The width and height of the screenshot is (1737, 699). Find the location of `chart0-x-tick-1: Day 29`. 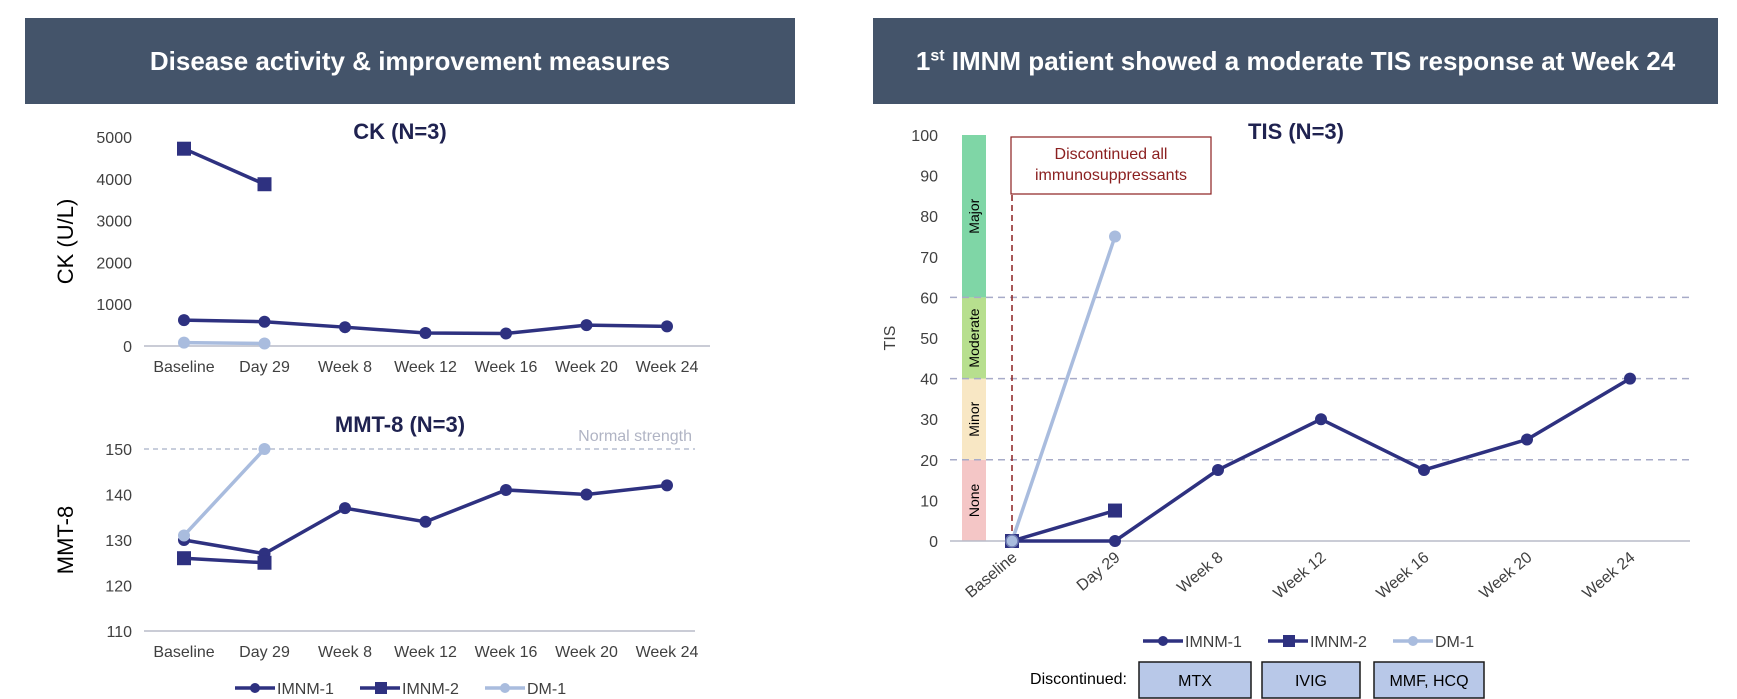

chart0-x-tick-1: Day 29 is located at coordinates (264, 367).